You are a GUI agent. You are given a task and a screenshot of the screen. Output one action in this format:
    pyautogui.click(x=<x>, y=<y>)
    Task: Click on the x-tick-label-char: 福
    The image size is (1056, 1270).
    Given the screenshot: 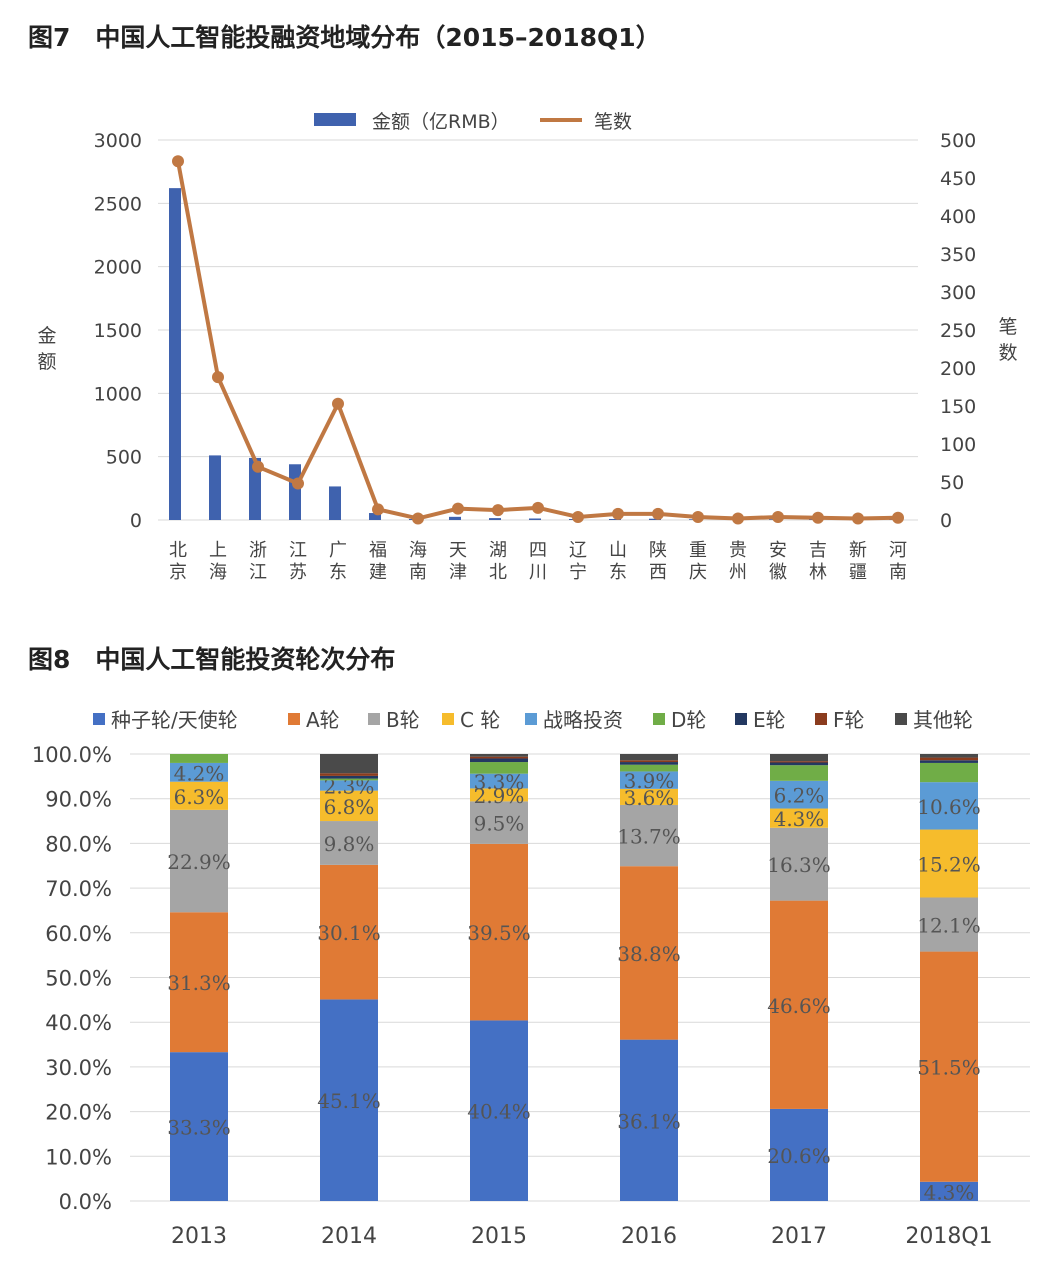 What is the action you would take?
    pyautogui.click(x=378, y=550)
    